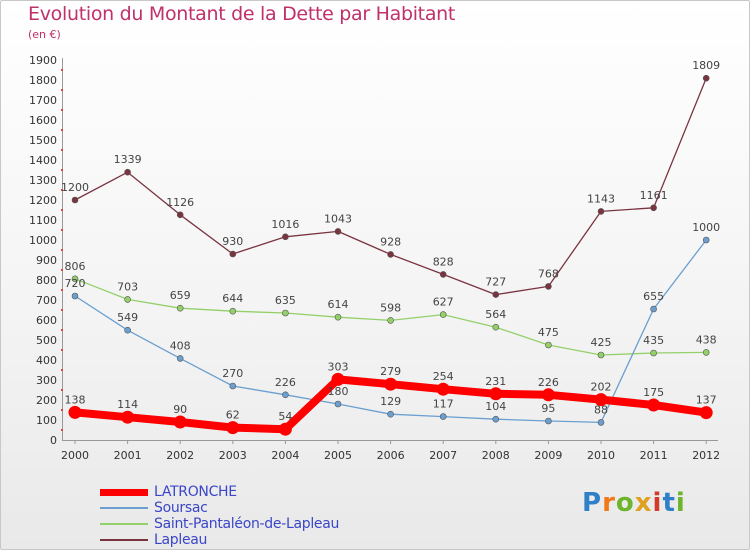 Image resolution: width=750 pixels, height=550 pixels. I want to click on y-tick-label: 300, so click(46, 380).